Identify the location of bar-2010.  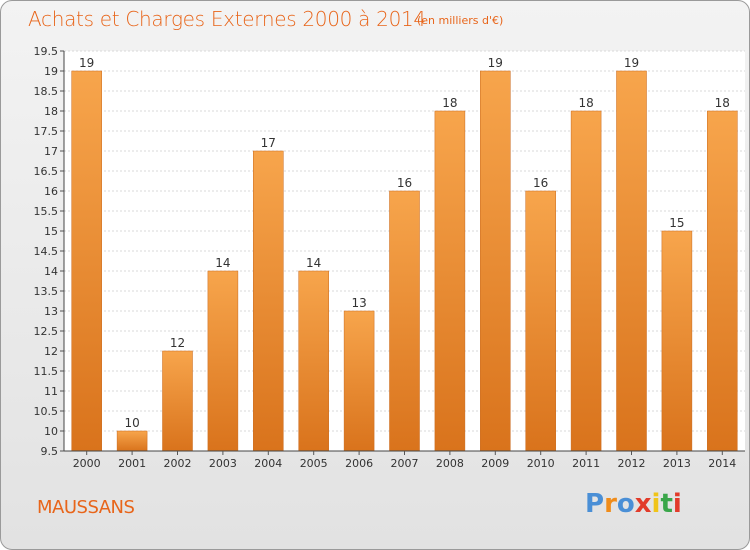
(540, 321).